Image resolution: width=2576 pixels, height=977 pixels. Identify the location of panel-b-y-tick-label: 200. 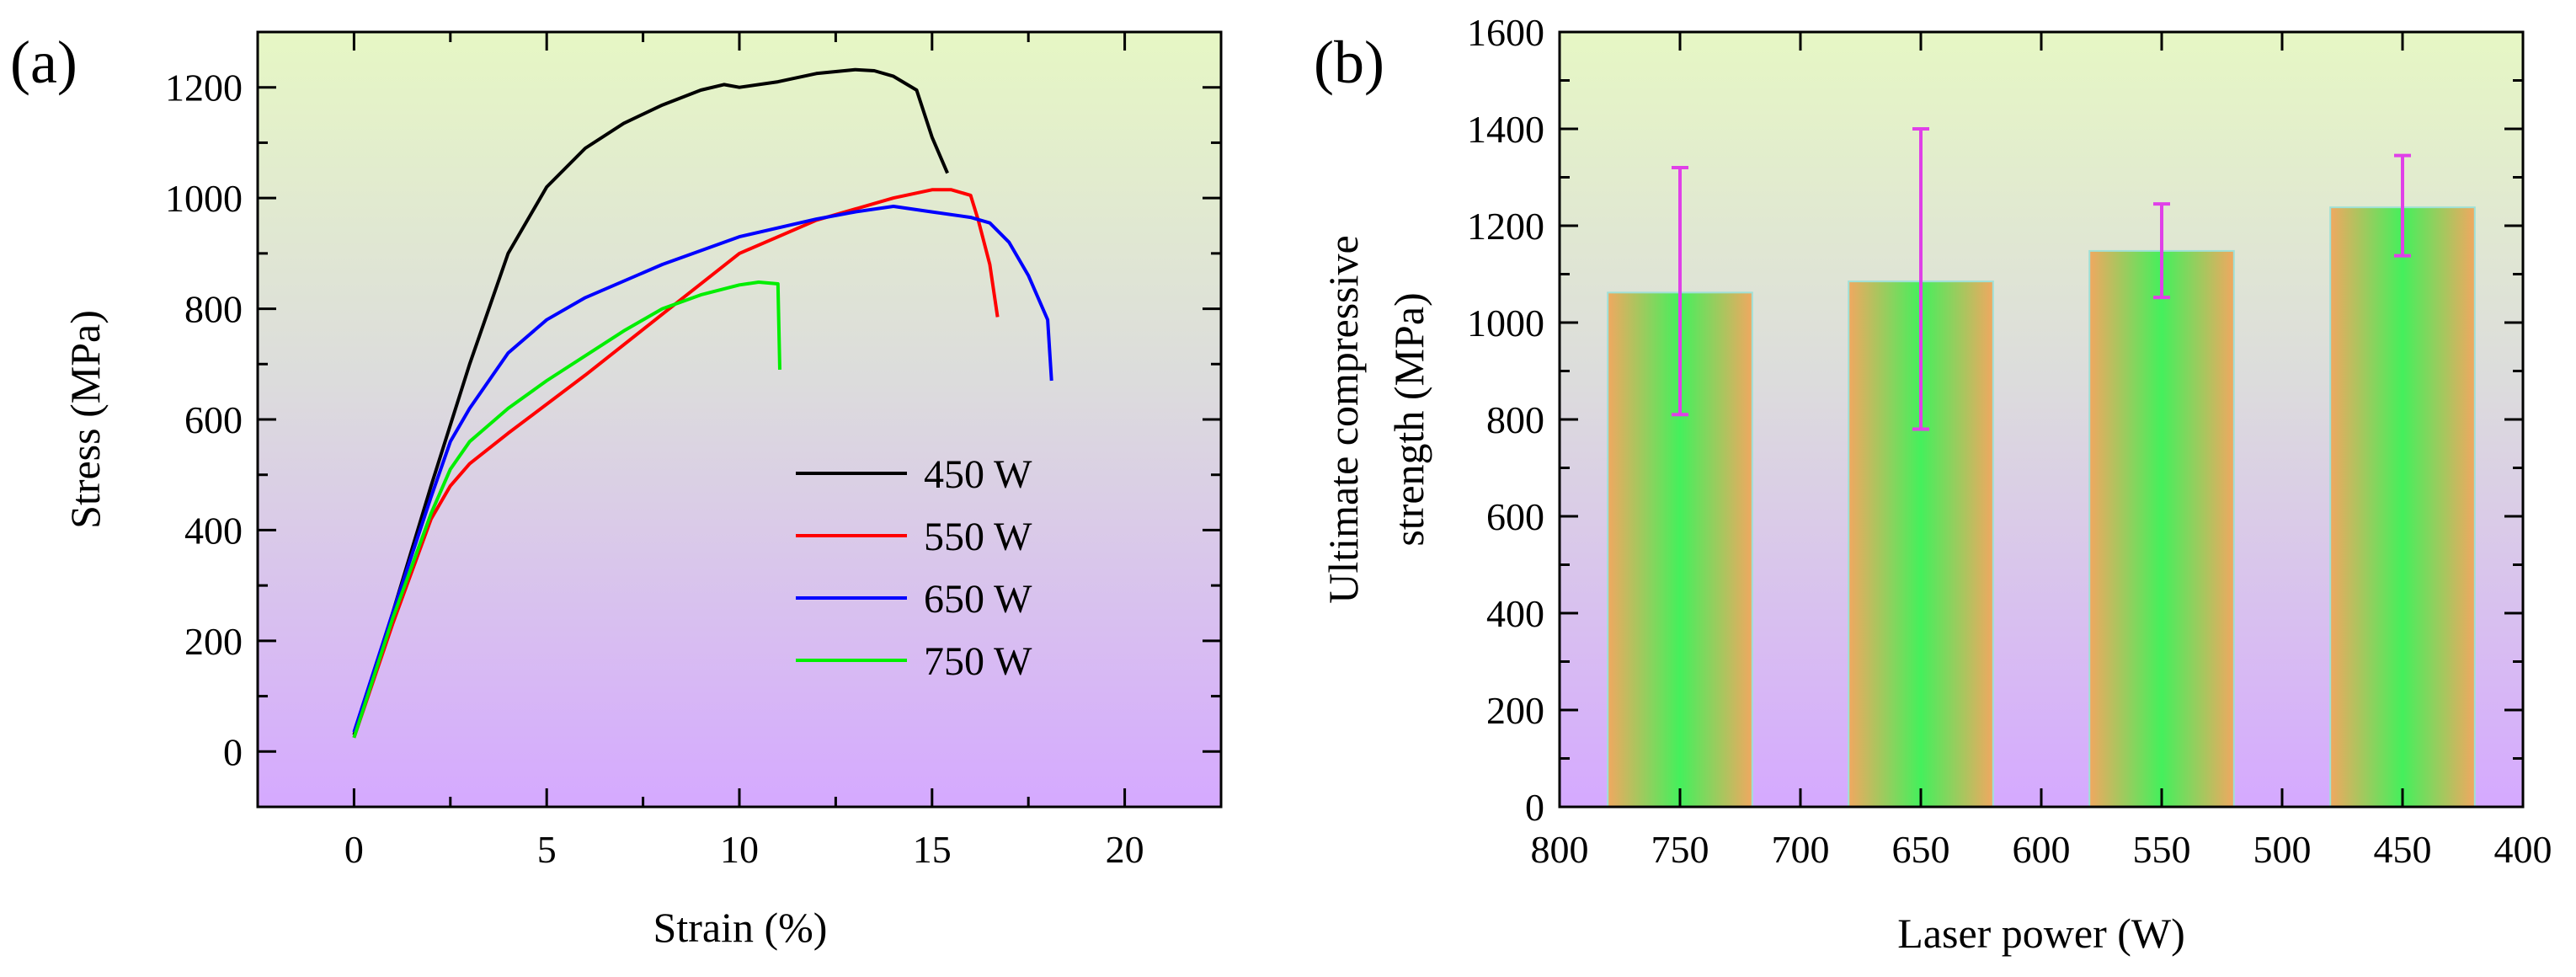
(1515, 710).